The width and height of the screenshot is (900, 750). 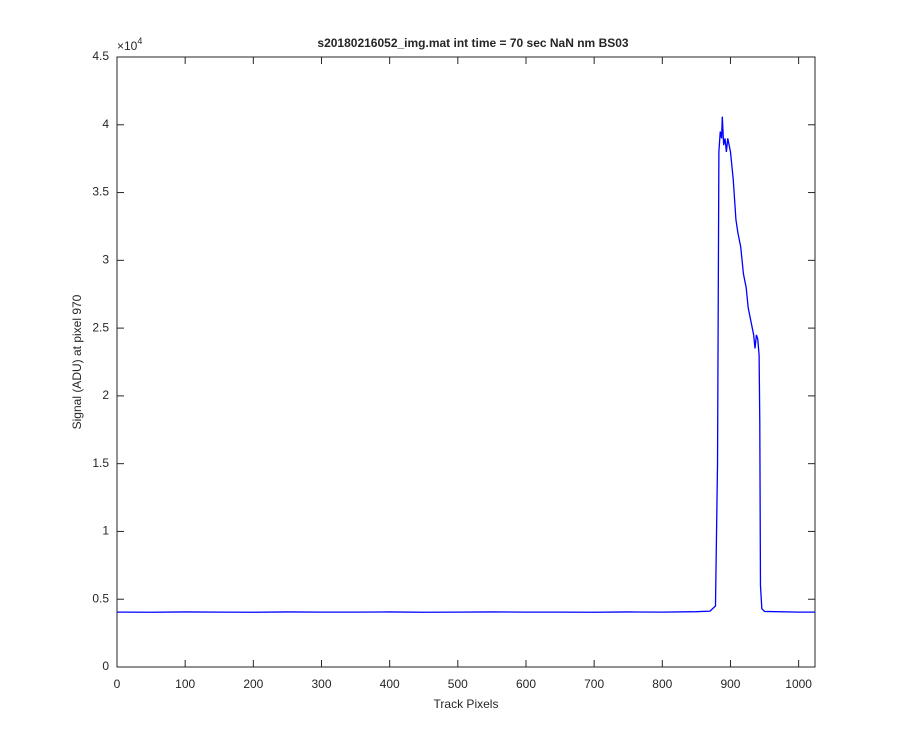 What do you see at coordinates (105, 666) in the screenshot?
I see `y-tick-label: 0` at bounding box center [105, 666].